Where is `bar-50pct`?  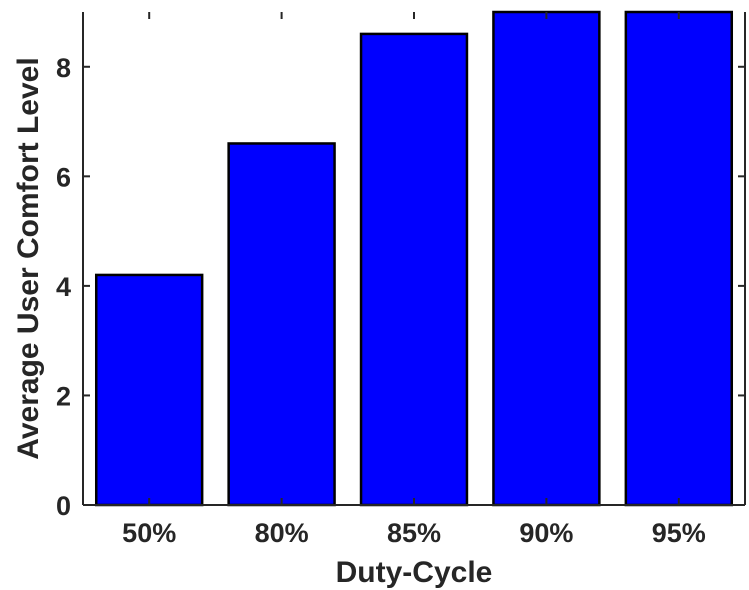 bar-50pct is located at coordinates (149, 390).